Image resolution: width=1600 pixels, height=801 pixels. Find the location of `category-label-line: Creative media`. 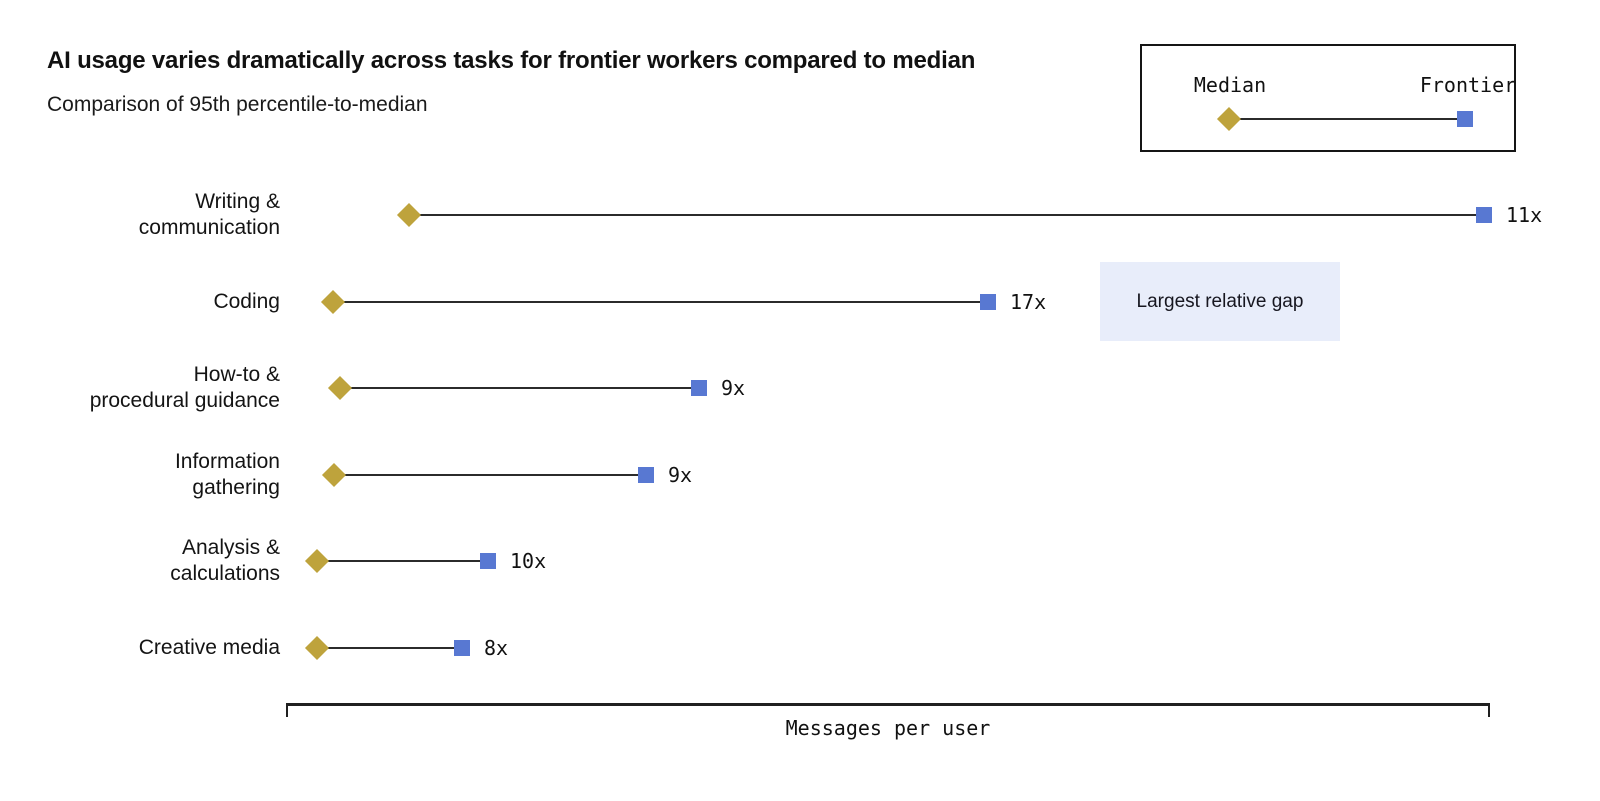

category-label-line: Creative media is located at coordinates (209, 647).